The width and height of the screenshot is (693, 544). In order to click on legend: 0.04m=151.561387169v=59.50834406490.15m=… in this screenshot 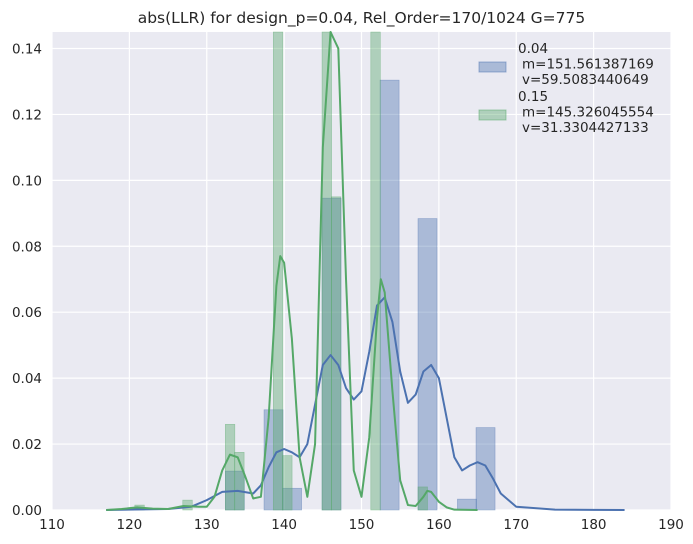, I will do `click(566, 88)`.